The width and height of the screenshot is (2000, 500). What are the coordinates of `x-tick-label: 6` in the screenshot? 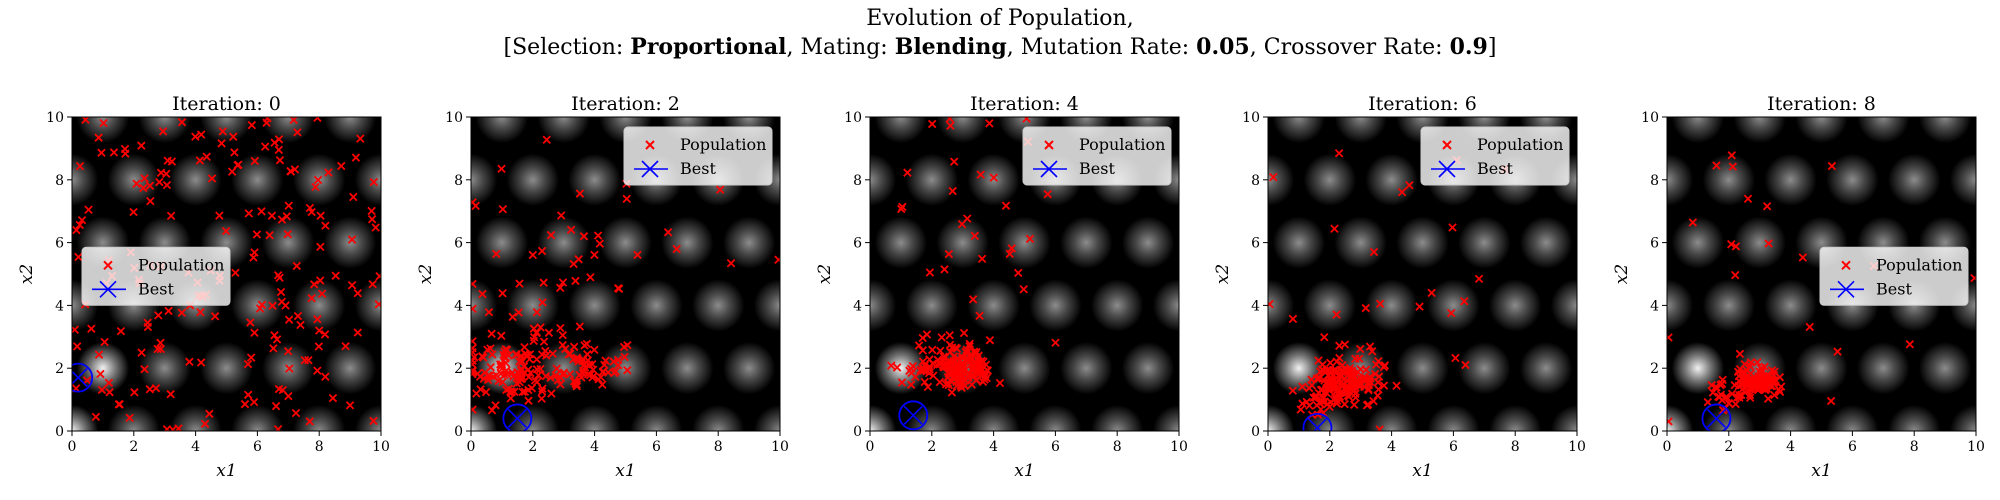 It's located at (1852, 447).